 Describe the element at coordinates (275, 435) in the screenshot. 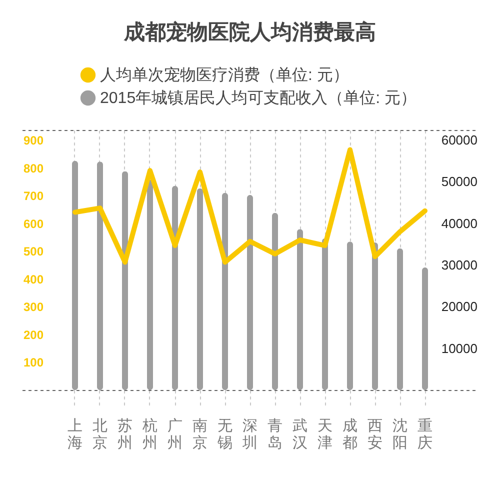

I see `x-tick-label: 青岛` at that location.